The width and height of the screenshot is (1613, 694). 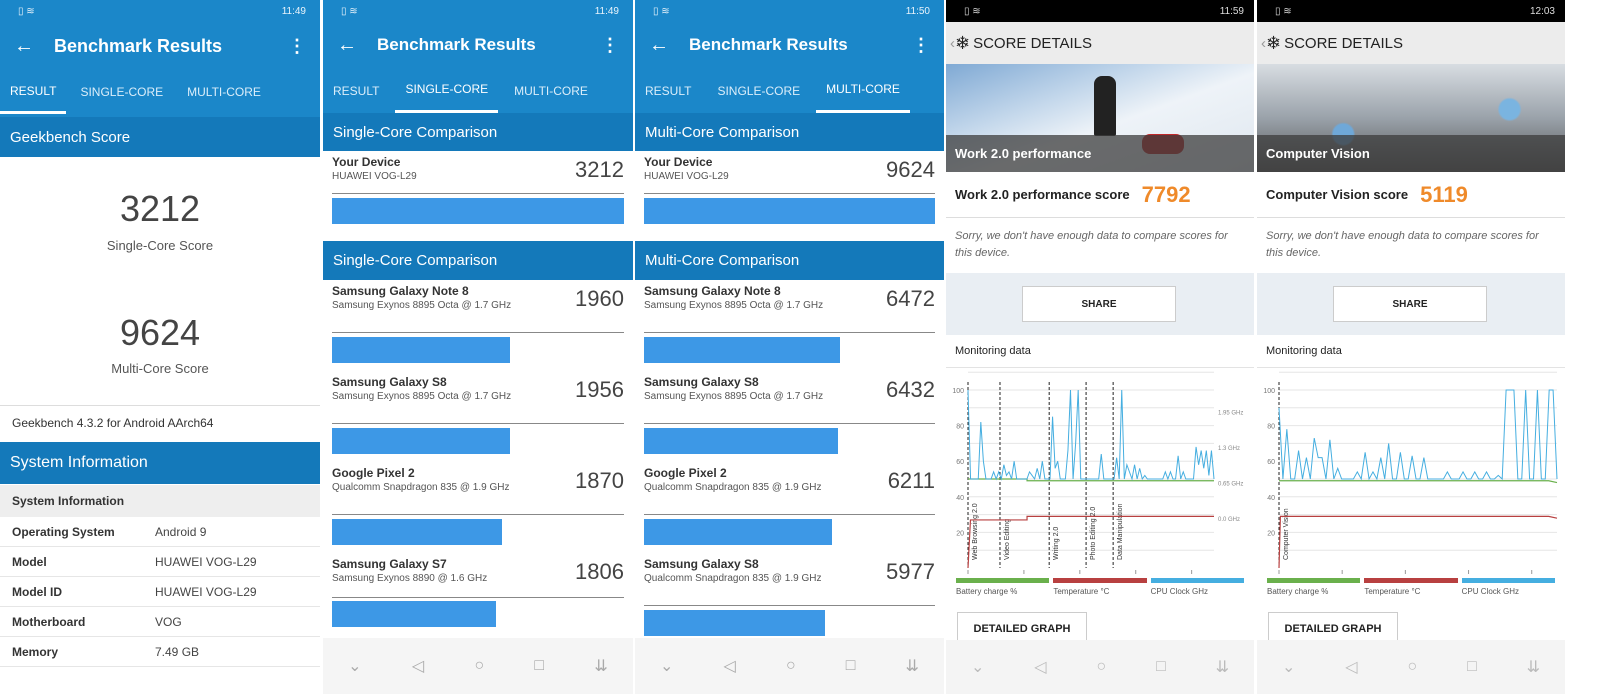 What do you see at coordinates (1230, 413) in the screenshot?
I see `right-tick-label: 1.95 GHz` at bounding box center [1230, 413].